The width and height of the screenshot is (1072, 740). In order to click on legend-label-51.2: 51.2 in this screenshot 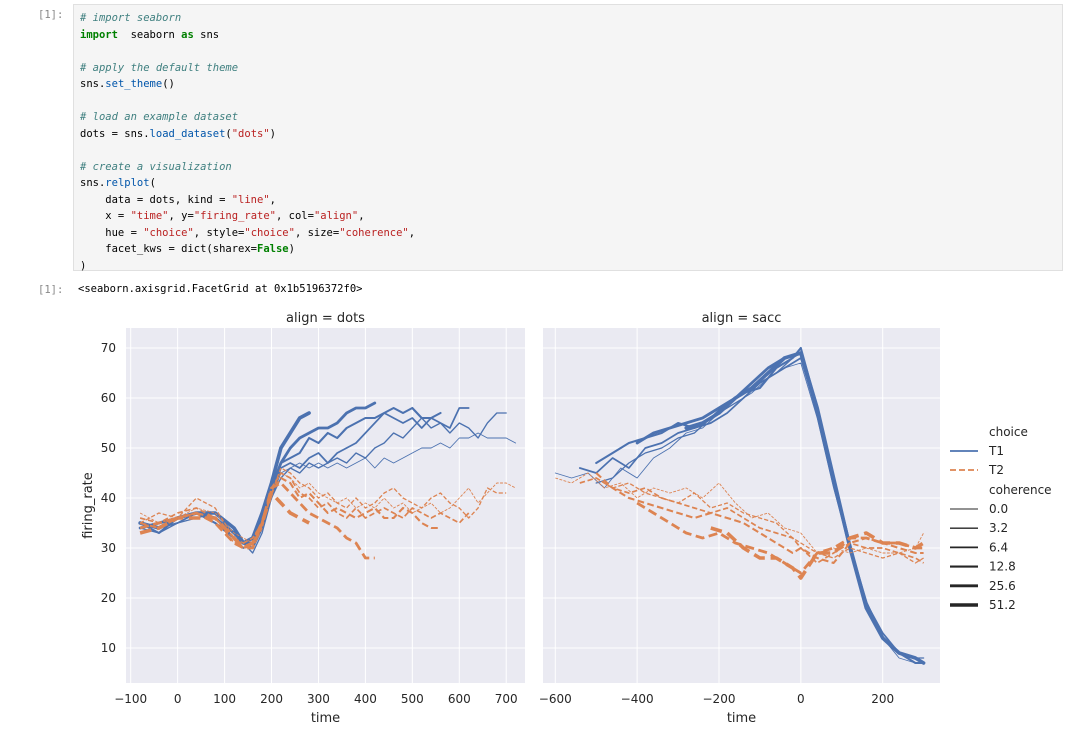, I will do `click(1002, 605)`.